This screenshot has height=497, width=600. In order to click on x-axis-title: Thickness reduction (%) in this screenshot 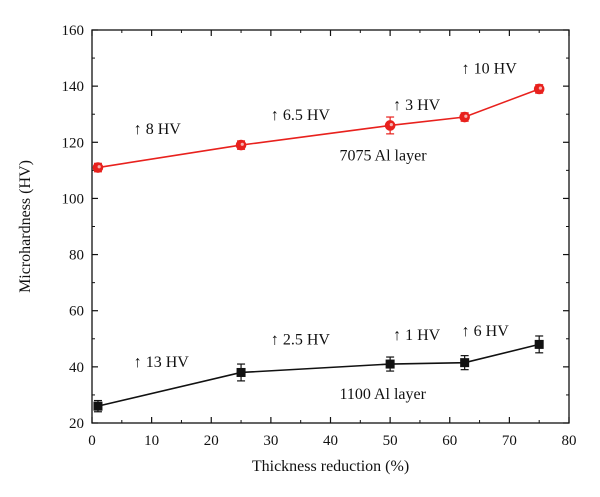, I will do `click(330, 466)`.